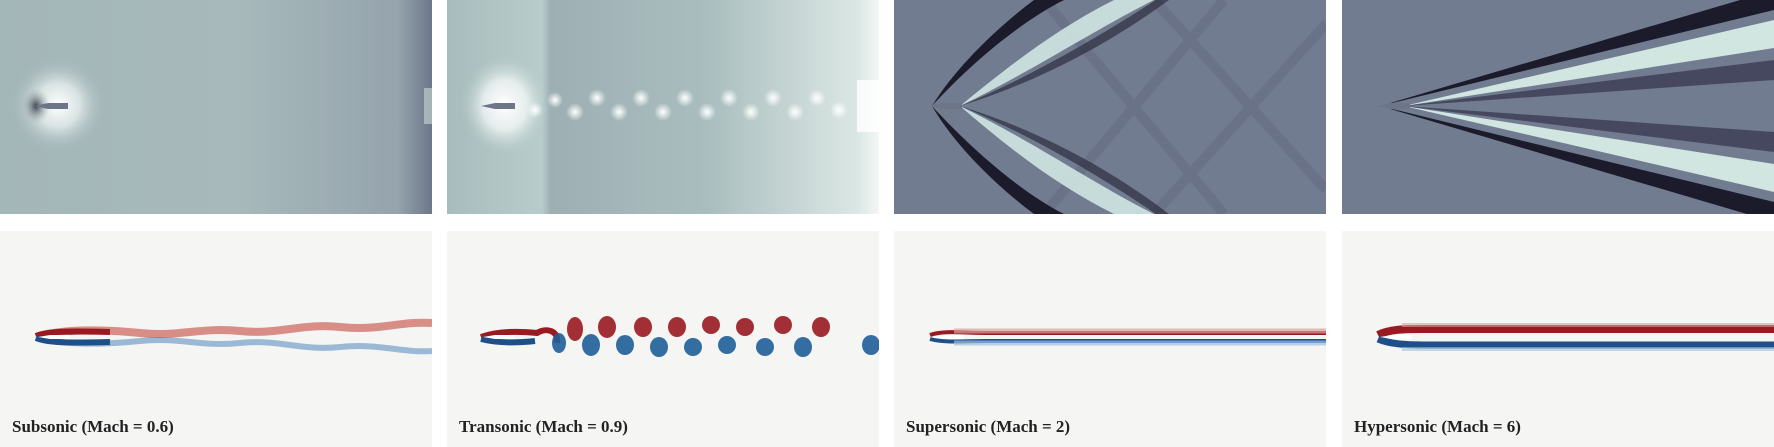 The height and width of the screenshot is (447, 1774). What do you see at coordinates (663, 107) in the screenshot?
I see `pressure-field-transonic` at bounding box center [663, 107].